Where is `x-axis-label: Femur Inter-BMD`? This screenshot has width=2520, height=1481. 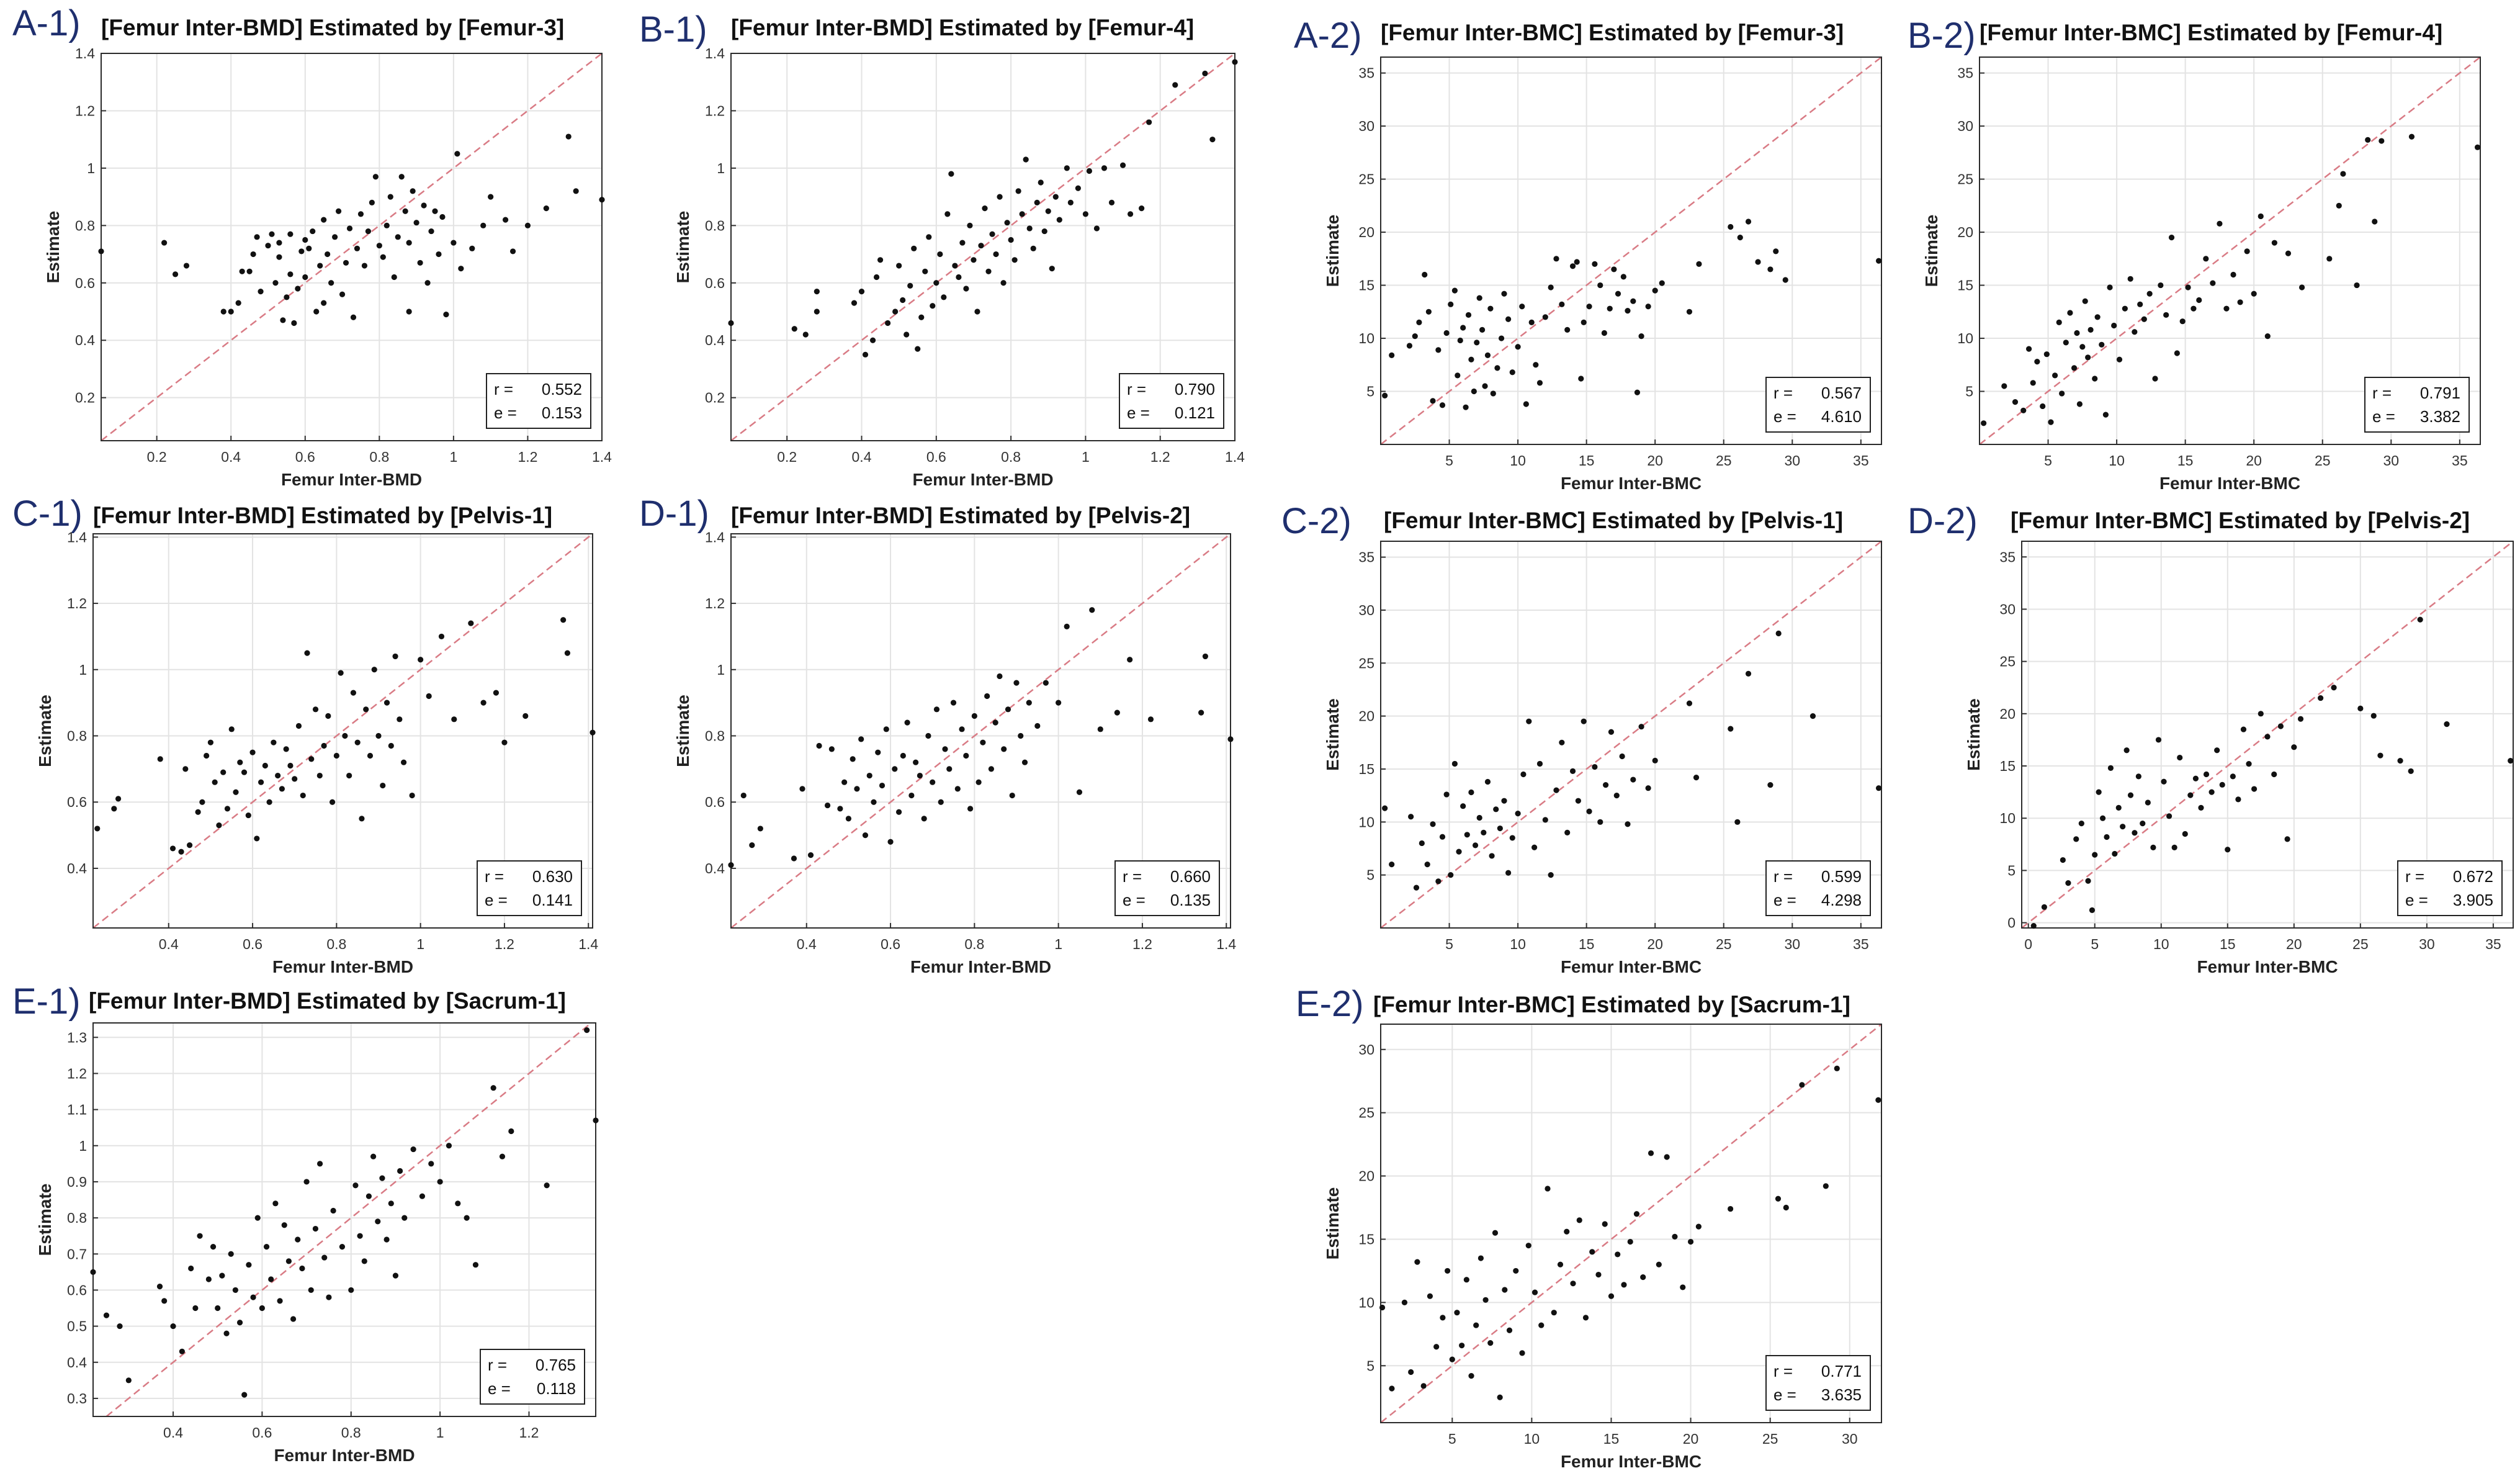 x-axis-label: Femur Inter-BMD is located at coordinates (981, 966).